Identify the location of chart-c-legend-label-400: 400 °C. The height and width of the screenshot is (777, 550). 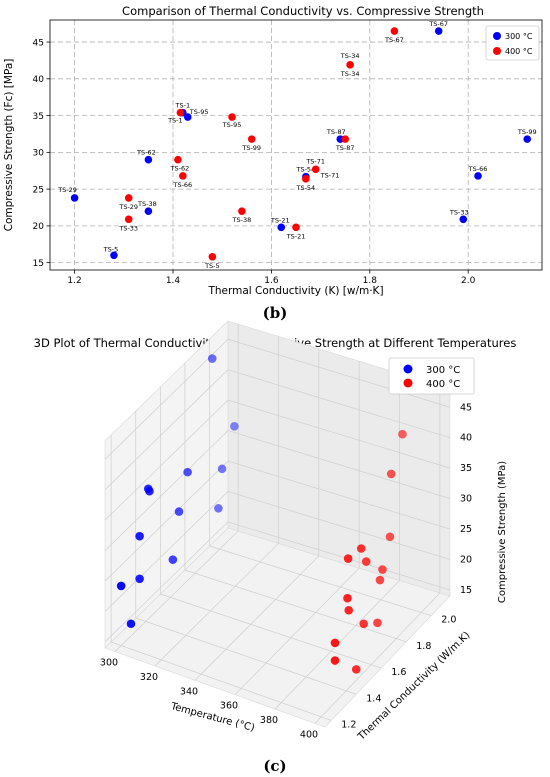
(443, 384).